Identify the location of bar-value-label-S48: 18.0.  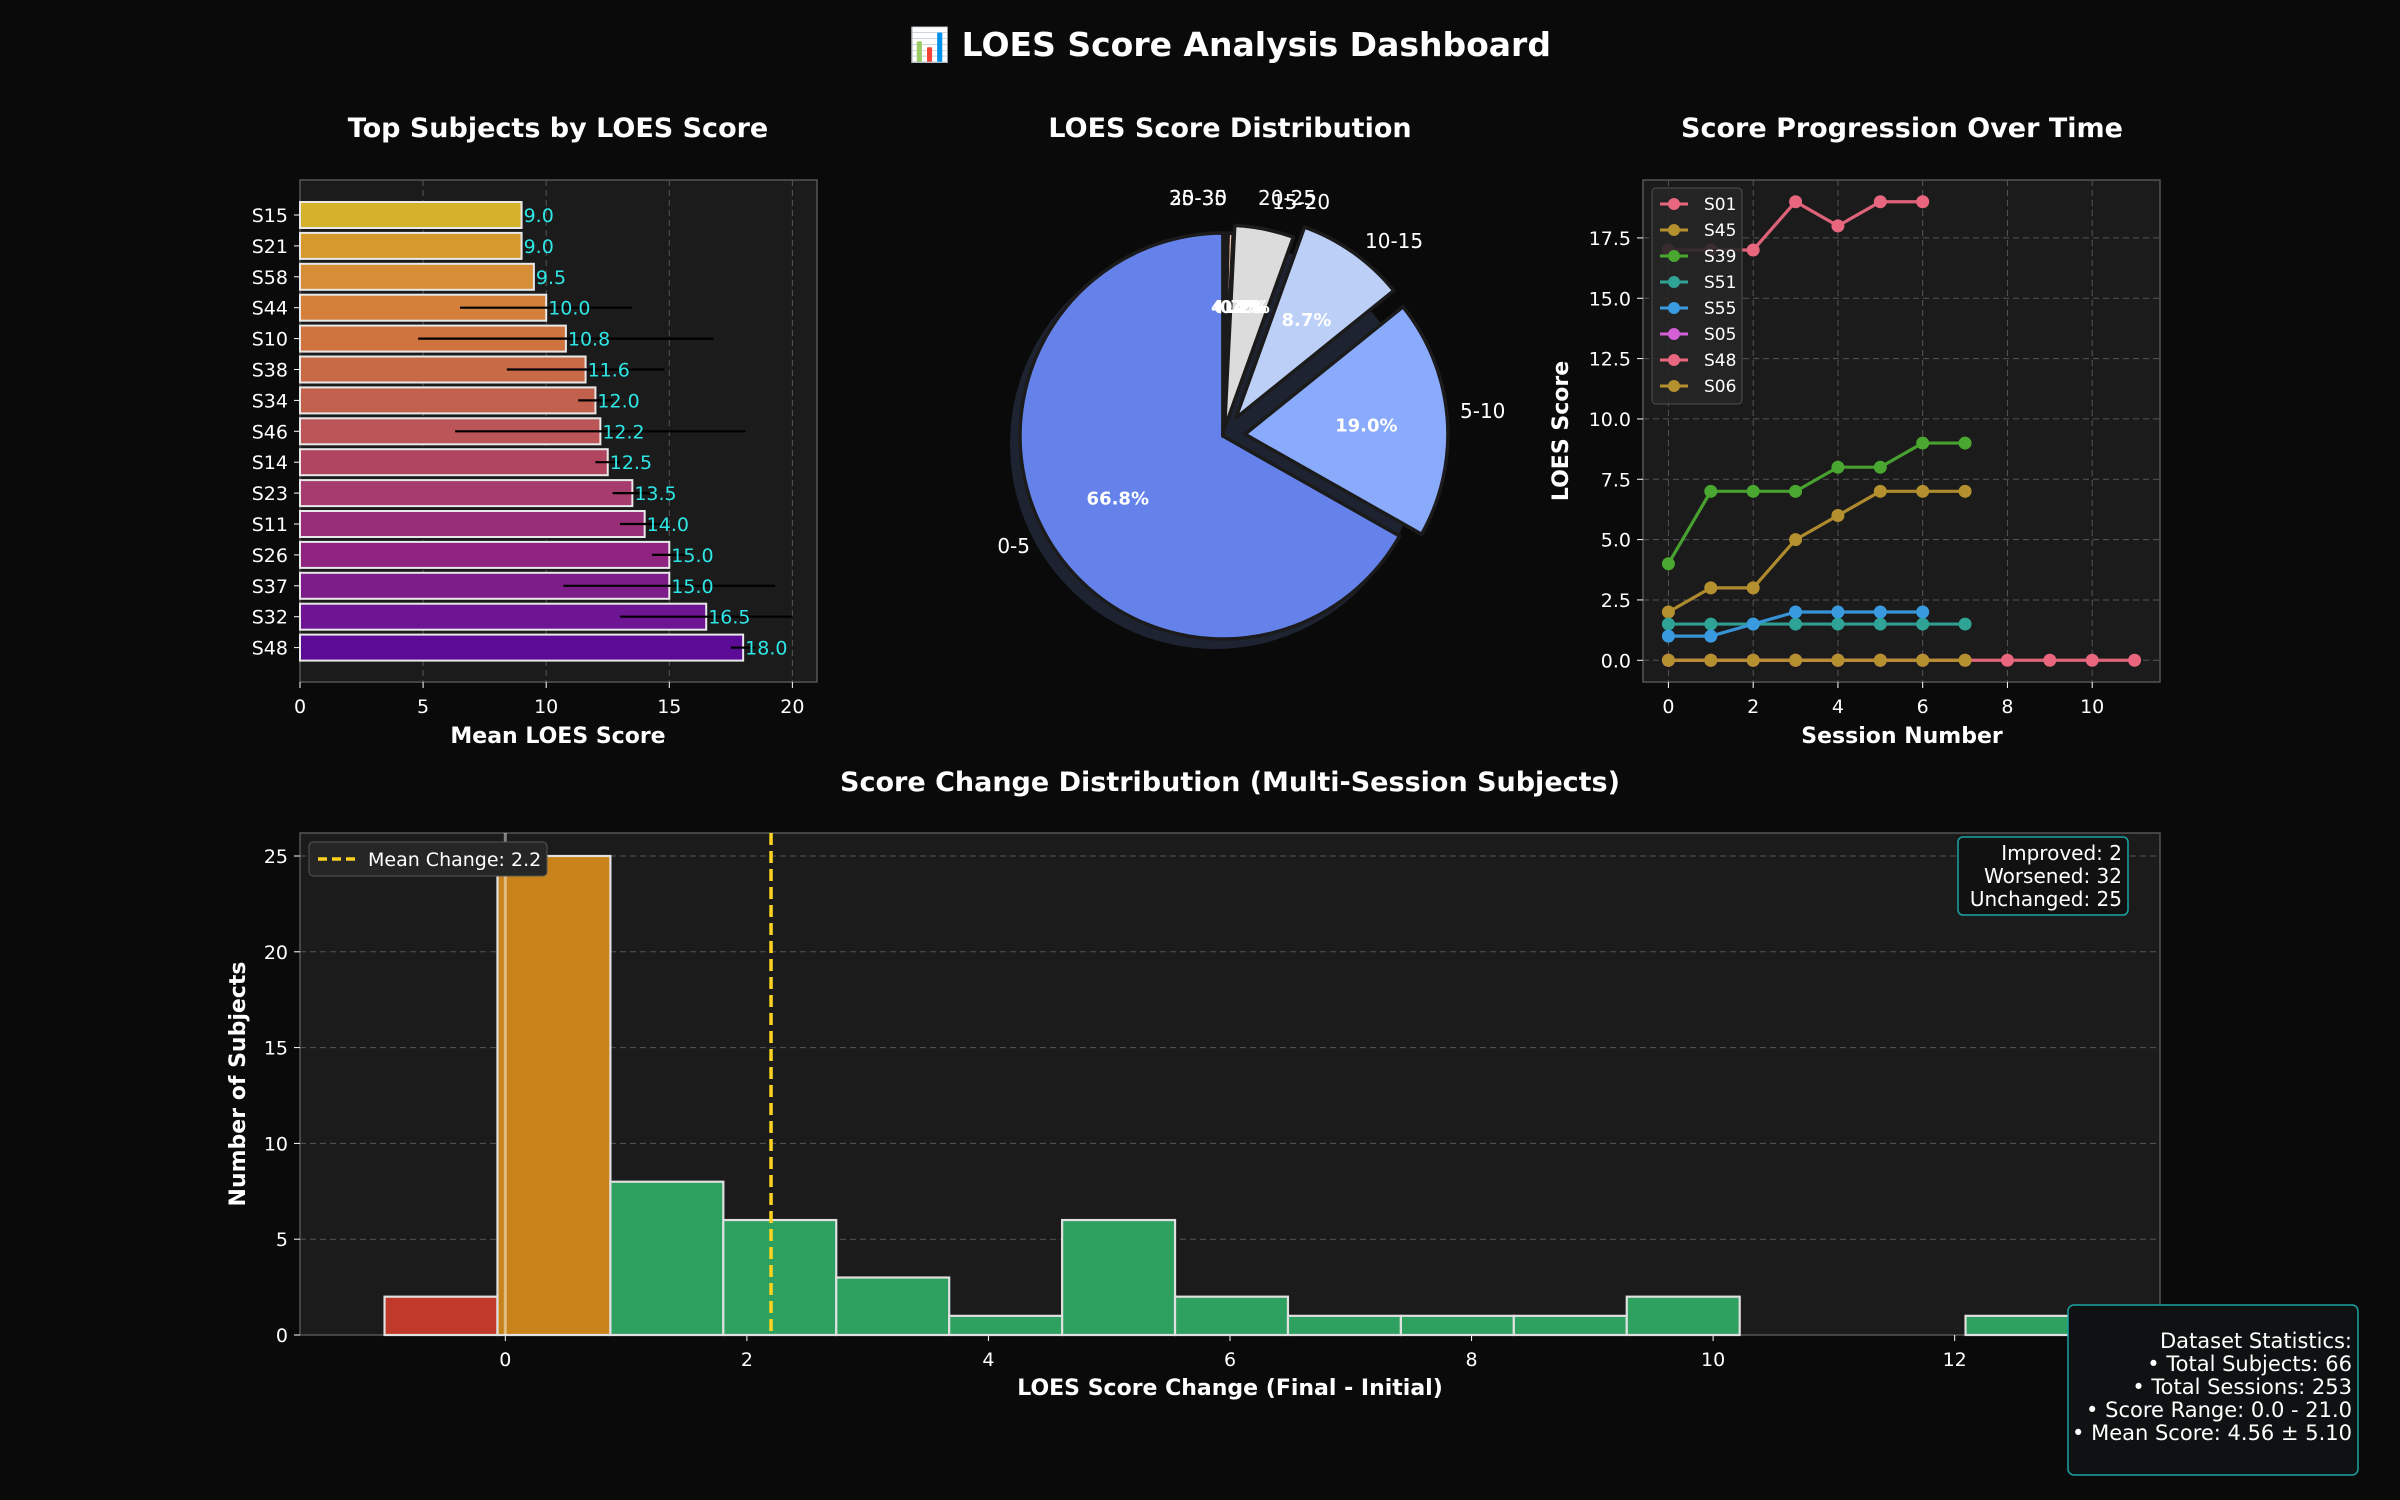
(766, 649).